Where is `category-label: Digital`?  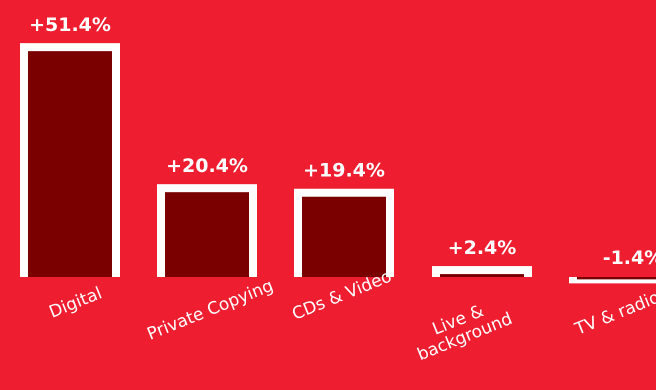
category-label: Digital is located at coordinates (75, 302).